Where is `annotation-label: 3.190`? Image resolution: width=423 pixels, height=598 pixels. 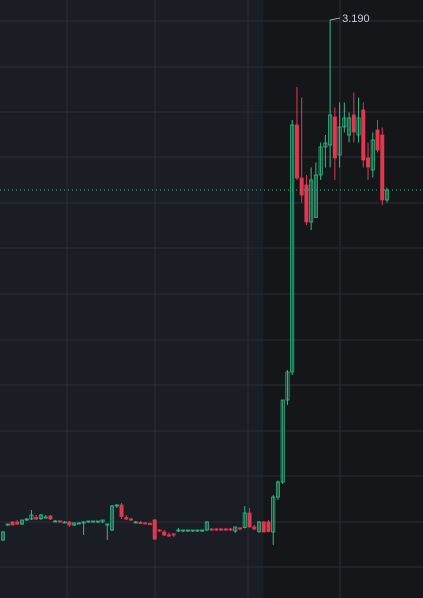 annotation-label: 3.190 is located at coordinates (356, 19).